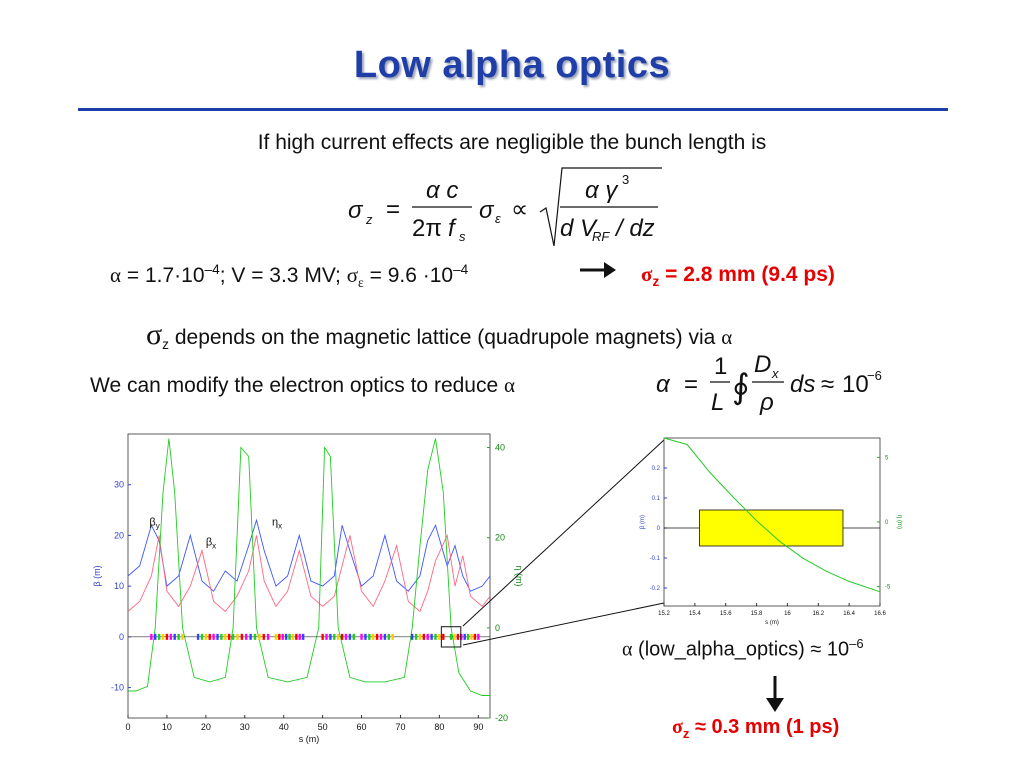 The image size is (1024, 768). I want to click on title-divider, so click(513, 109).